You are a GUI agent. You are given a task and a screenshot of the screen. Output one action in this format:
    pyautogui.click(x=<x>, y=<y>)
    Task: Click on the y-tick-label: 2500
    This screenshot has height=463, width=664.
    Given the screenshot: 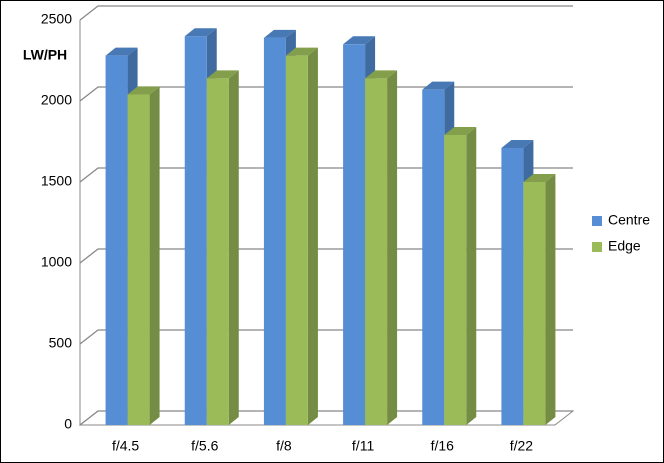 What is the action you would take?
    pyautogui.click(x=56, y=19)
    